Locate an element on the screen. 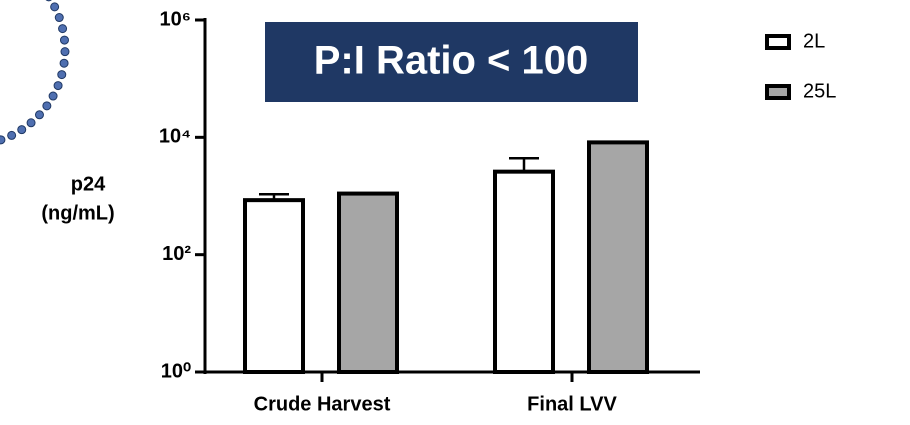 This screenshot has width=910, height=425. annotation-box is located at coordinates (451, 62).